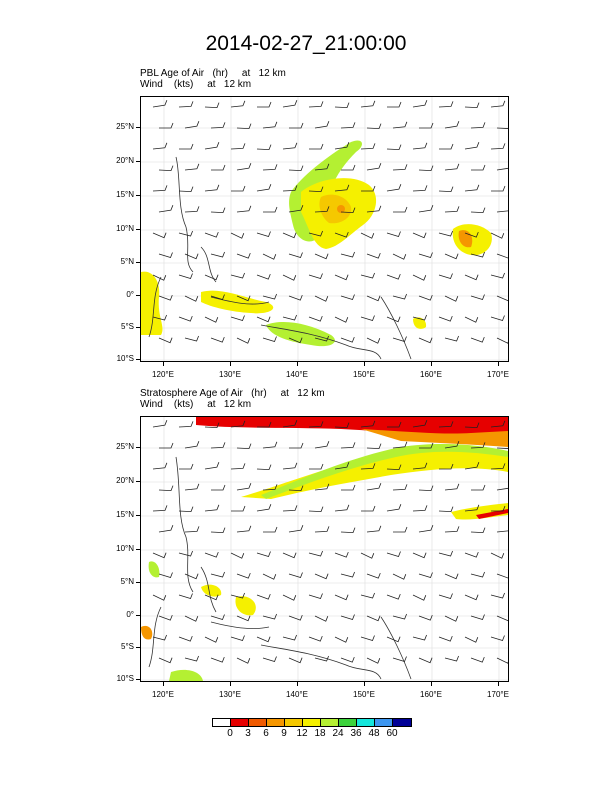  What do you see at coordinates (130, 614) in the screenshot?
I see `lat-tick-label: 0°` at bounding box center [130, 614].